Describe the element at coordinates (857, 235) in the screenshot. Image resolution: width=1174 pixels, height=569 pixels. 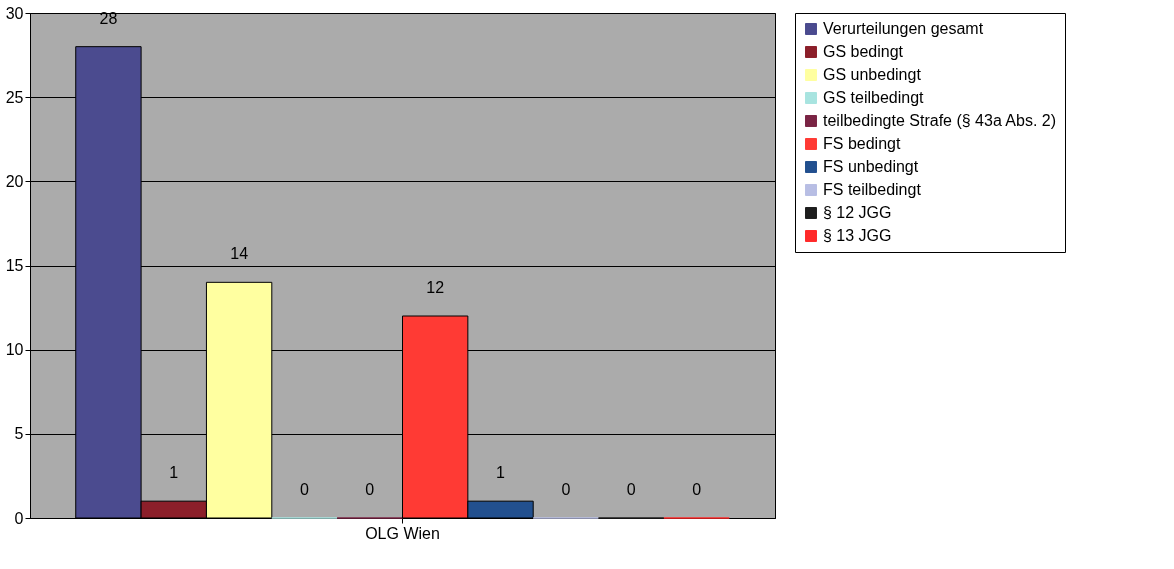
I see `legend-label: § 13 JGG` at that location.